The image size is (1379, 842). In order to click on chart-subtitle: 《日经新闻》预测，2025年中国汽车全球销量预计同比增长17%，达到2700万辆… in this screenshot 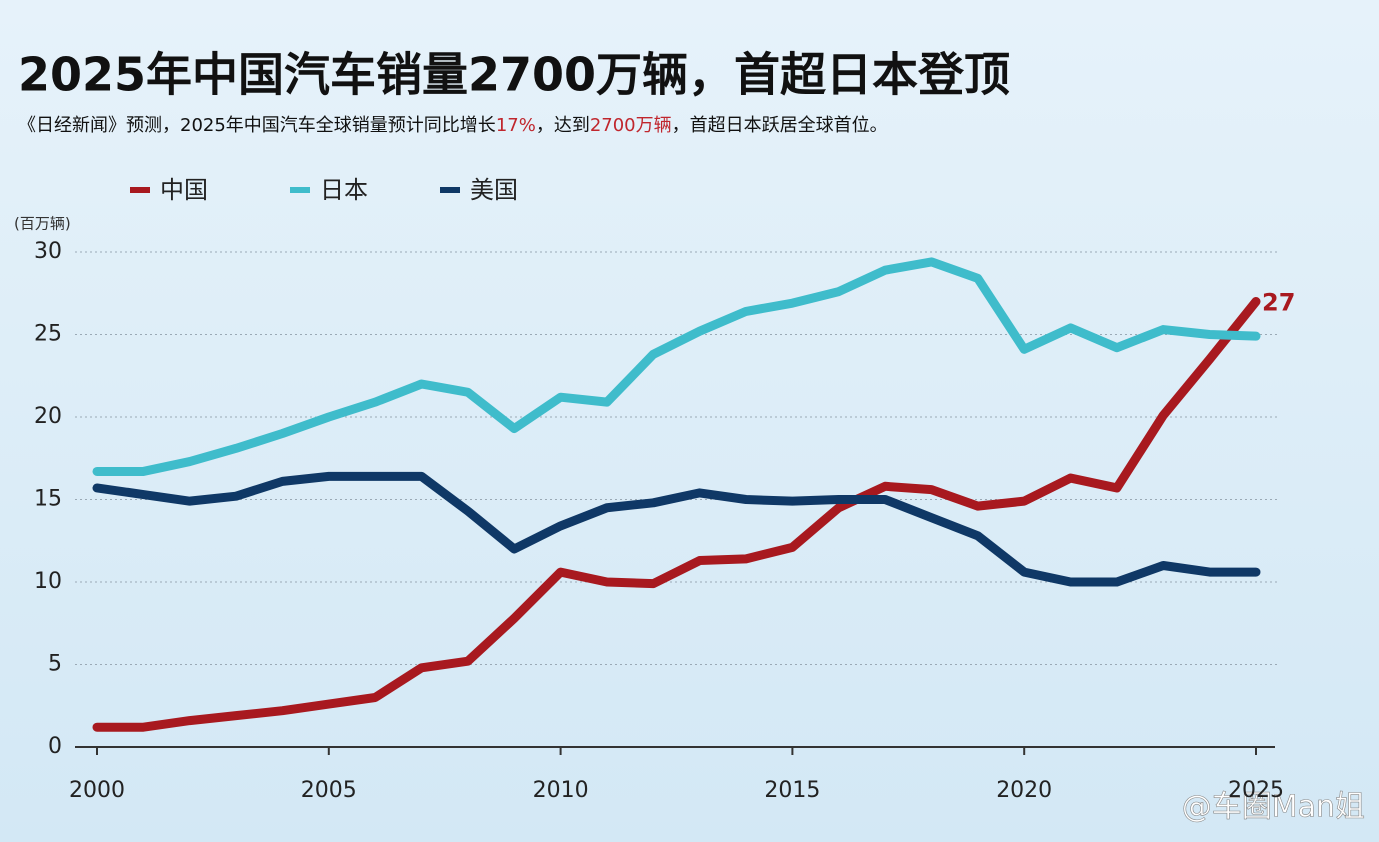, I will do `click(453, 125)`.